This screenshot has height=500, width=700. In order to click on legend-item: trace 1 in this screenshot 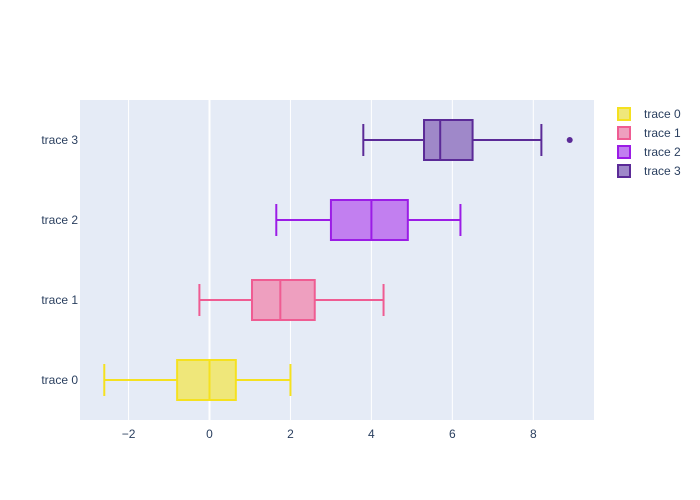, I will do `click(649, 133)`.